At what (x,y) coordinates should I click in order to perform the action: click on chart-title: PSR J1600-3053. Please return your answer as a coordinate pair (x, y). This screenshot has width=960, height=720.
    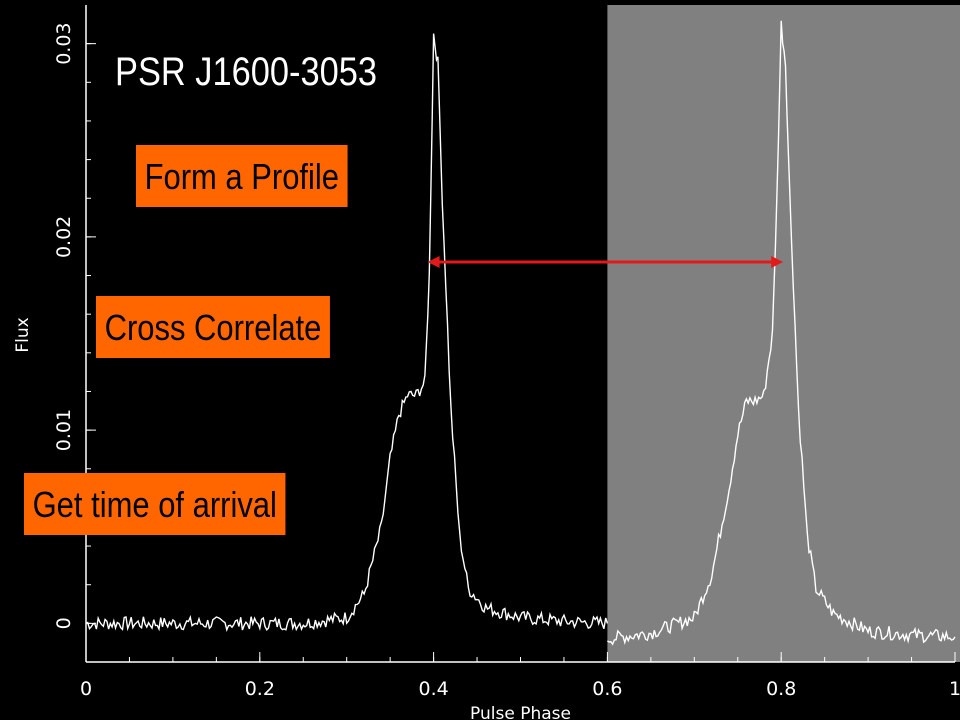
    Looking at the image, I should click on (246, 72).